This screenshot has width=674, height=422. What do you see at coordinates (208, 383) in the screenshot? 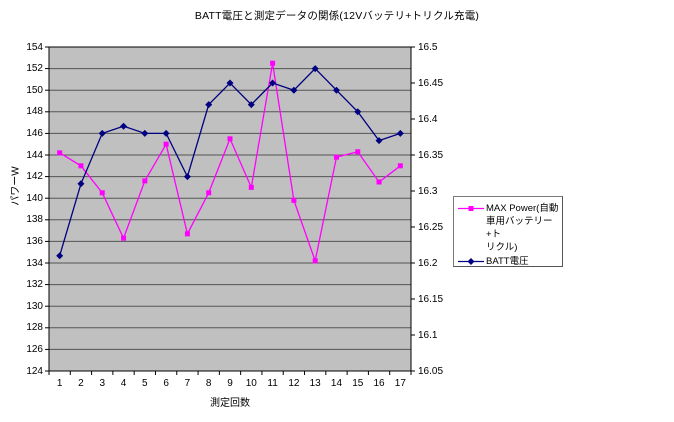
I see `x-axis-label: 8` at bounding box center [208, 383].